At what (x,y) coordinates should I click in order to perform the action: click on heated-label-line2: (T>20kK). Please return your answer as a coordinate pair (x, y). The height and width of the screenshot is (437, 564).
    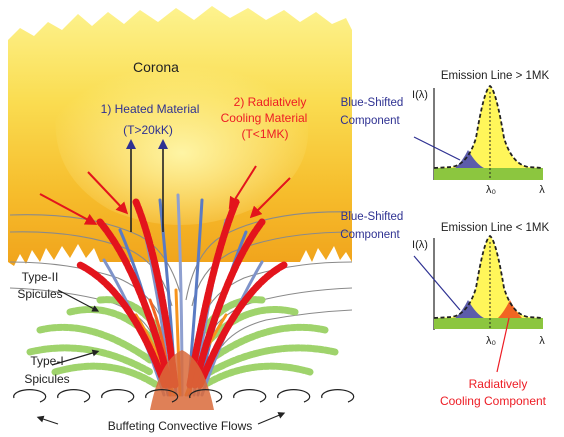
    Looking at the image, I should click on (148, 130).